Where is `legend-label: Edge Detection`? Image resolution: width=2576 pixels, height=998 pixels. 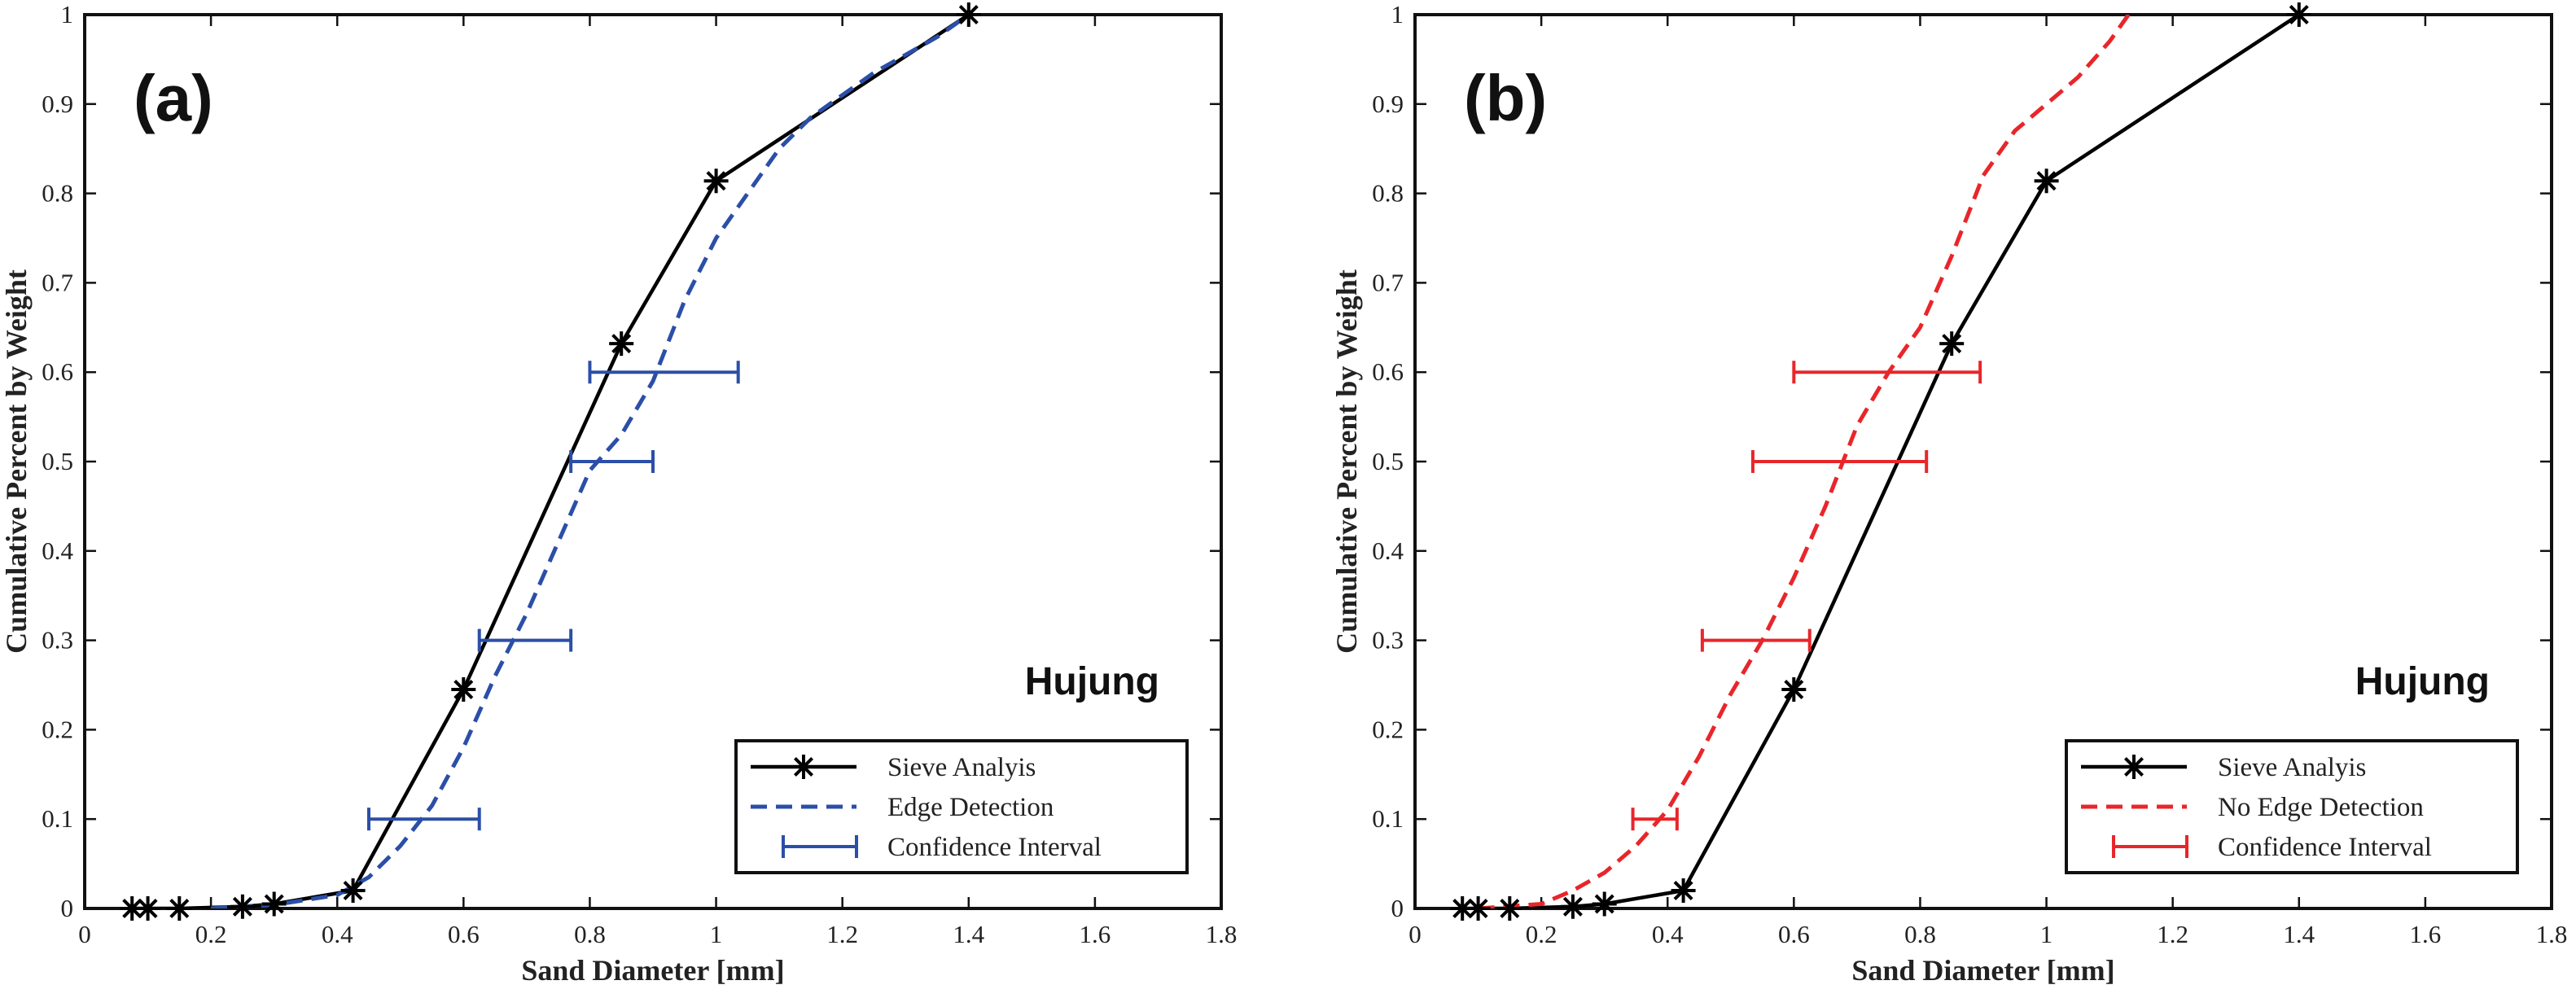 legend-label: Edge Detection is located at coordinates (971, 807).